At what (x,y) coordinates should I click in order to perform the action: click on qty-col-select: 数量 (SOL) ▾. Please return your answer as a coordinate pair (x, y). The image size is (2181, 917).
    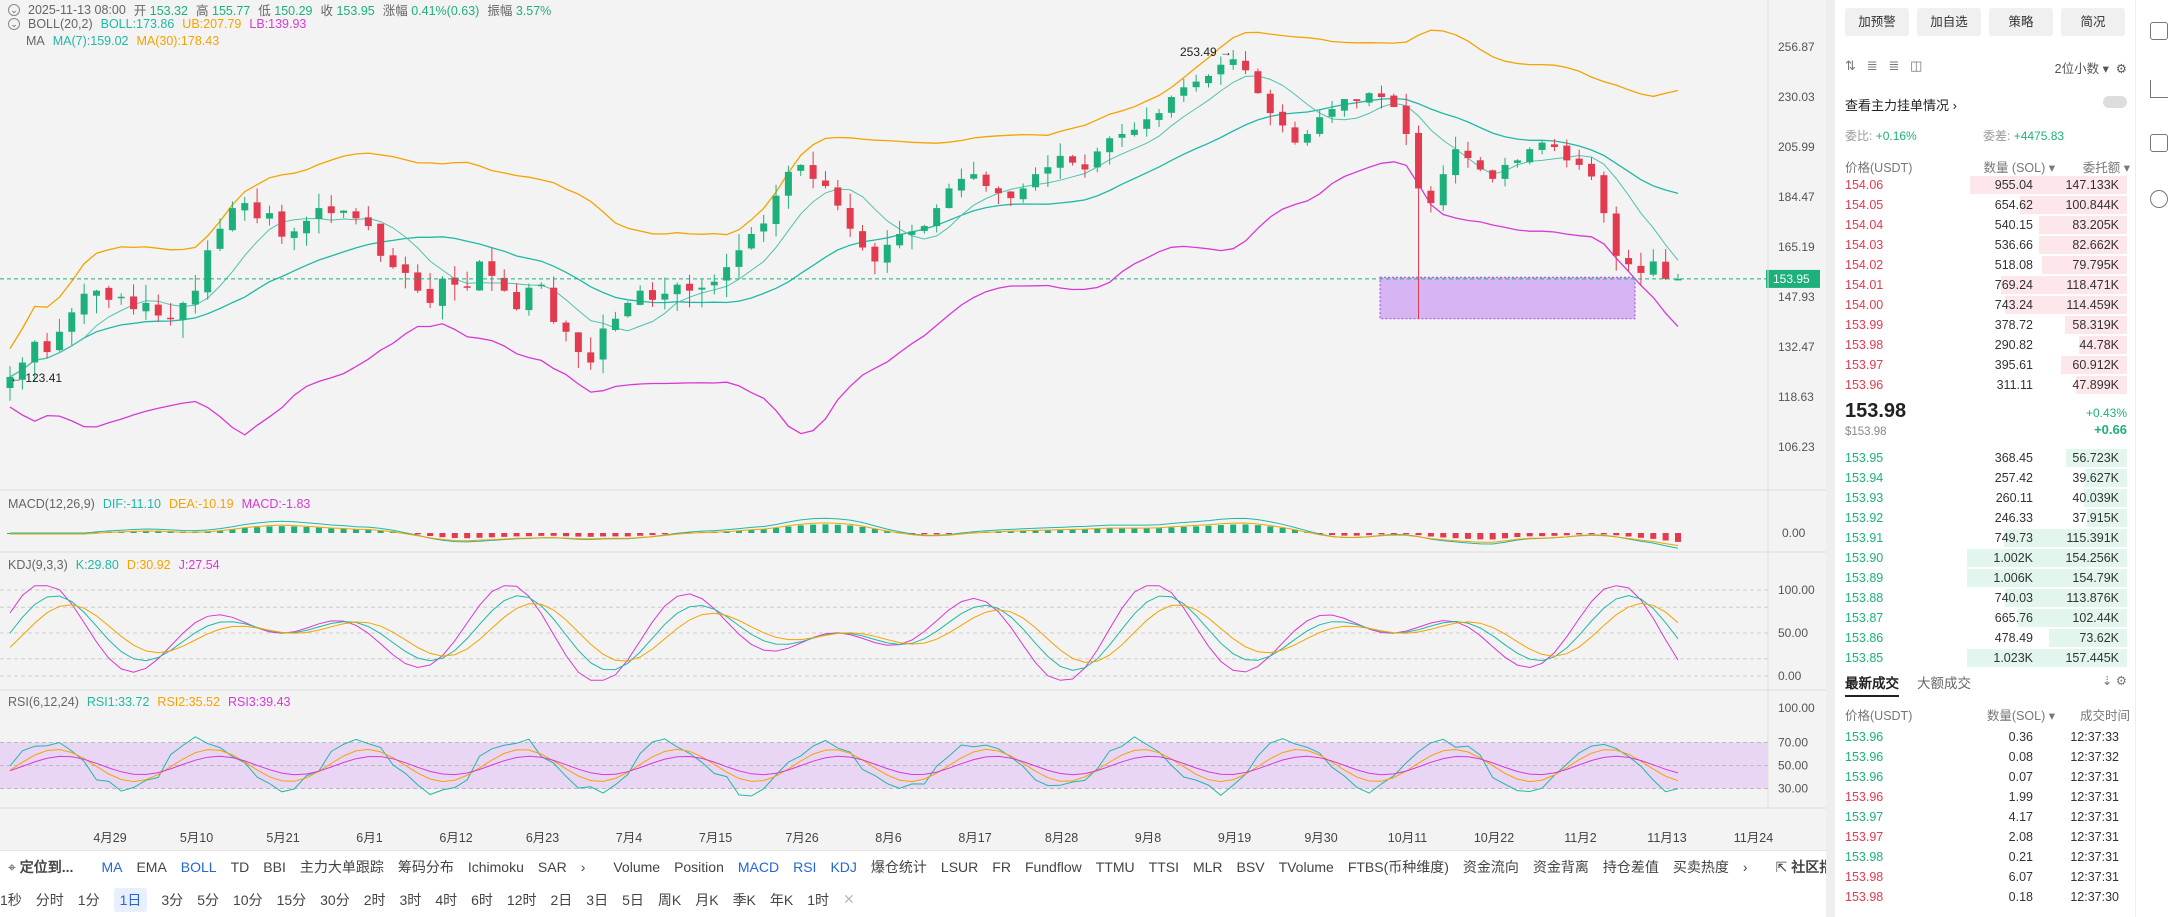
    Looking at the image, I should click on (2019, 168).